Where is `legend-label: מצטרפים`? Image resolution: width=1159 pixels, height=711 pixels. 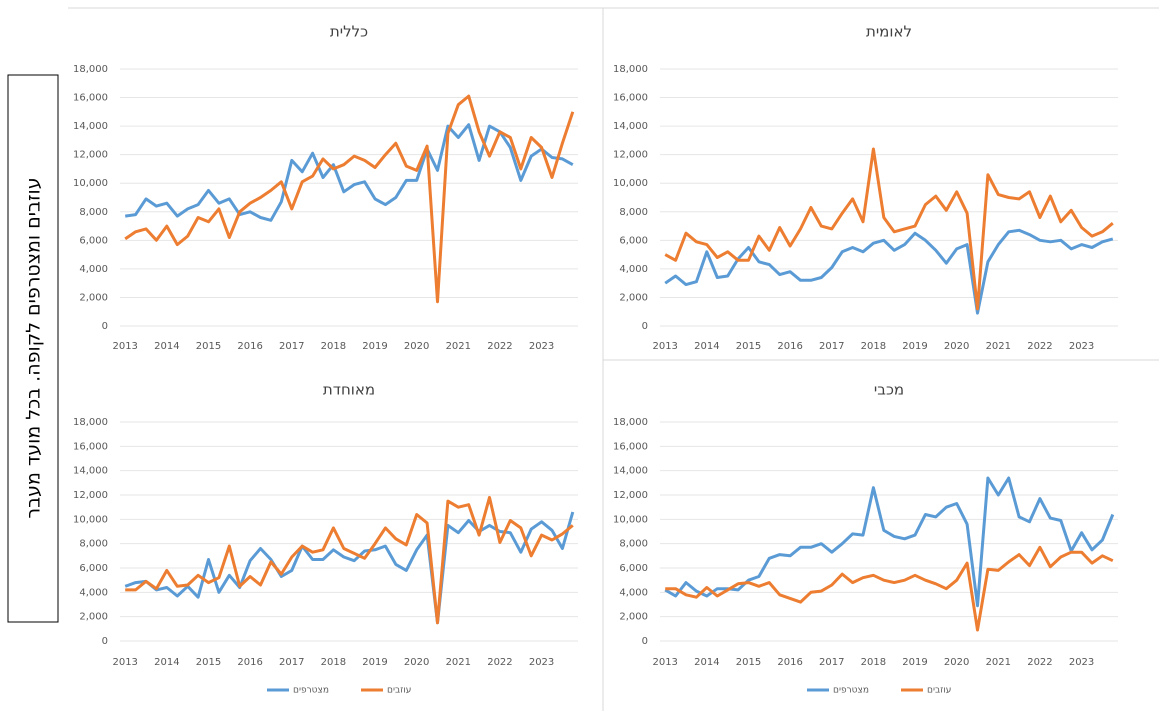
legend-label: מצטרפים is located at coordinates (311, 691).